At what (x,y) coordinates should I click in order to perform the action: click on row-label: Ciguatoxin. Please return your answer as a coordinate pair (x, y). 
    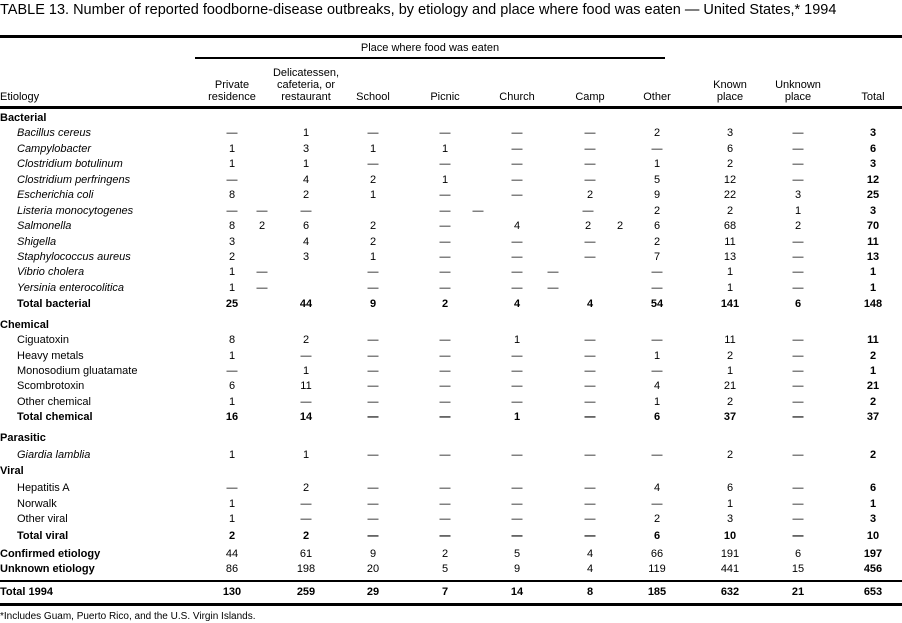
    Looking at the image, I should click on (43, 340).